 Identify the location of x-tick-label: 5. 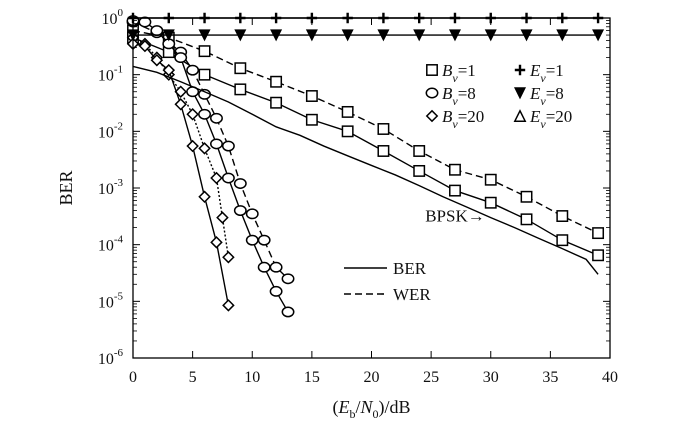
(193, 377).